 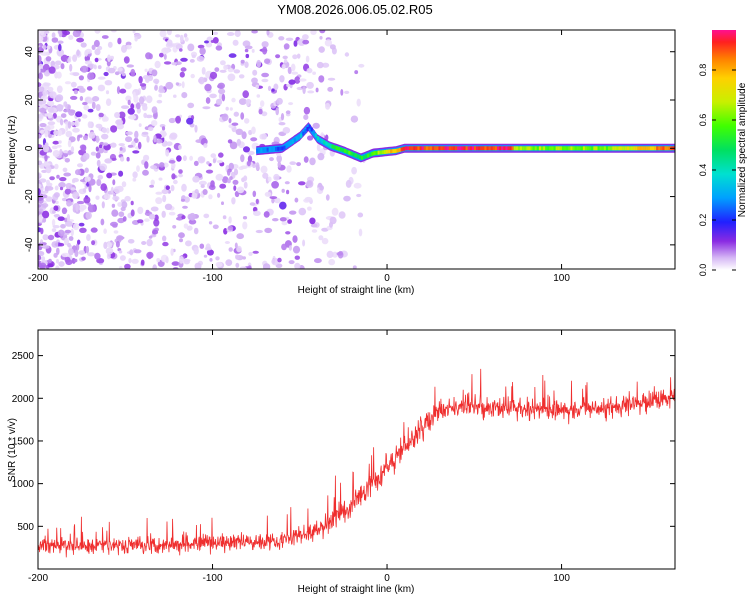 I want to click on chart-title: YM08.2026.006.05.02.R05, so click(x=354, y=9).